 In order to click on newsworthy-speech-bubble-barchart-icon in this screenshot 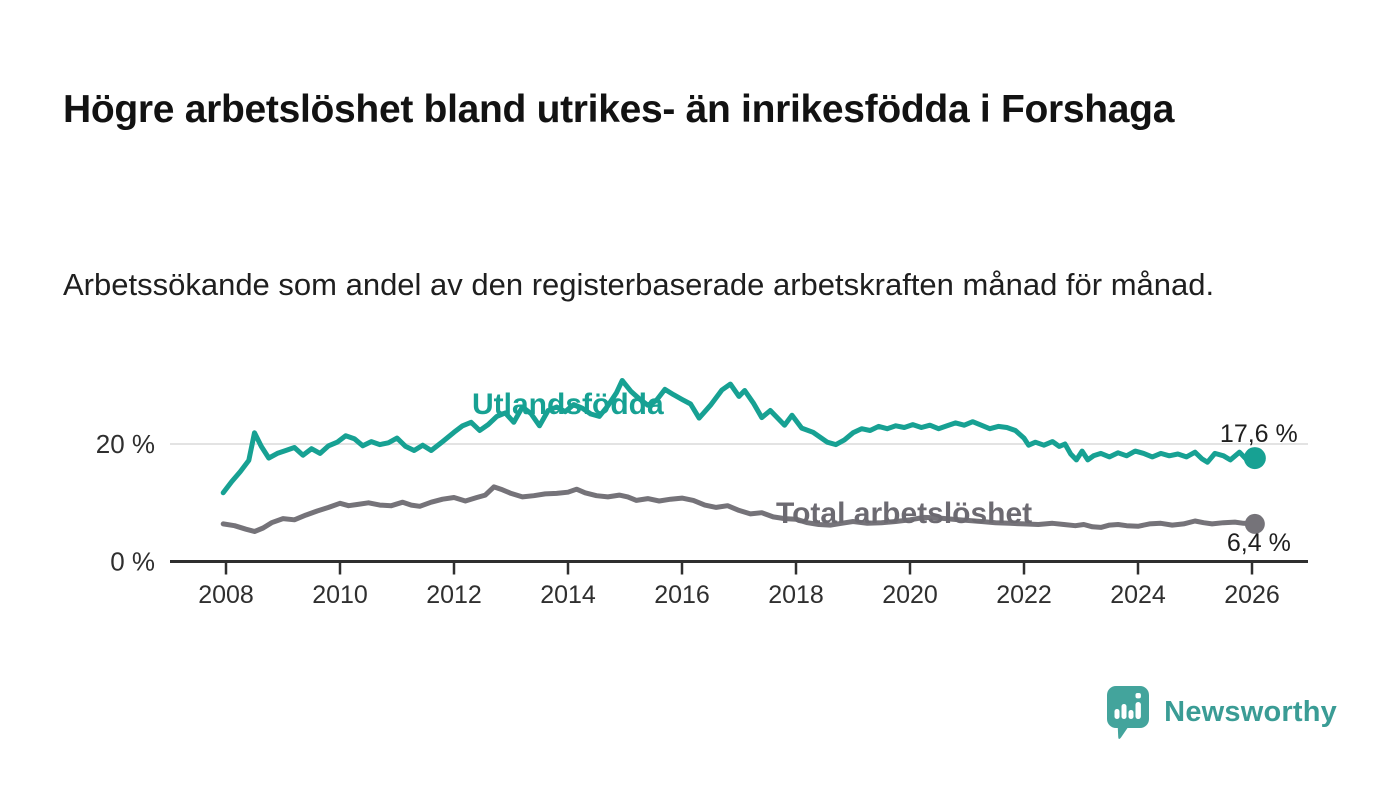, I will do `click(1128, 713)`.